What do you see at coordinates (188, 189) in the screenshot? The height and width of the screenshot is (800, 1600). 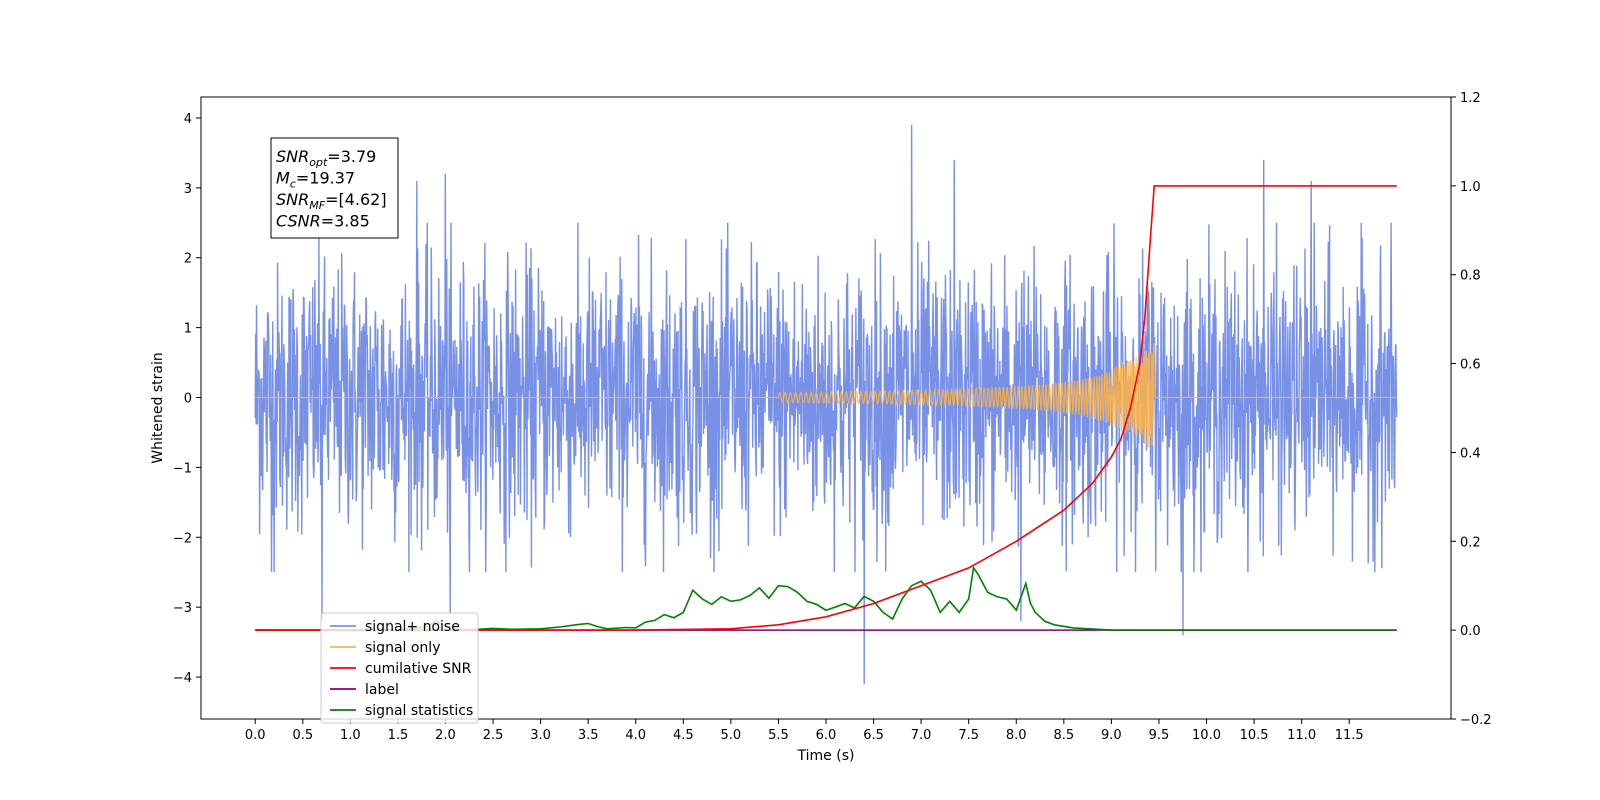 I see `y-tick-label: 3` at bounding box center [188, 189].